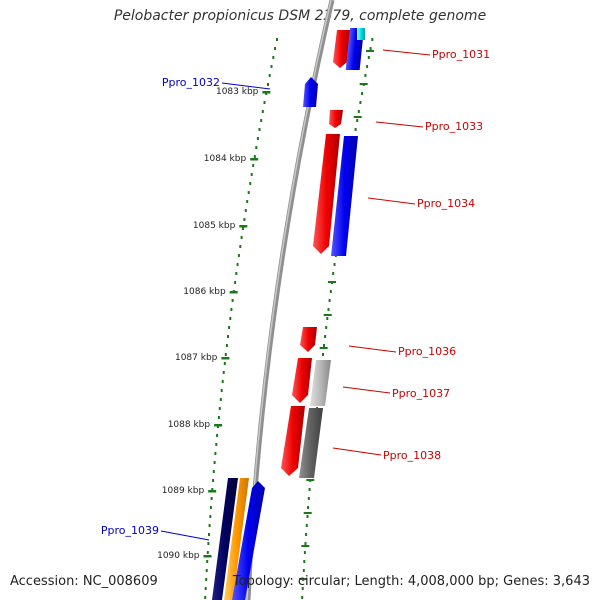 This screenshot has width=600, height=600. I want to click on gene-label-ppro-1039: Ppro_1039, so click(130, 530).